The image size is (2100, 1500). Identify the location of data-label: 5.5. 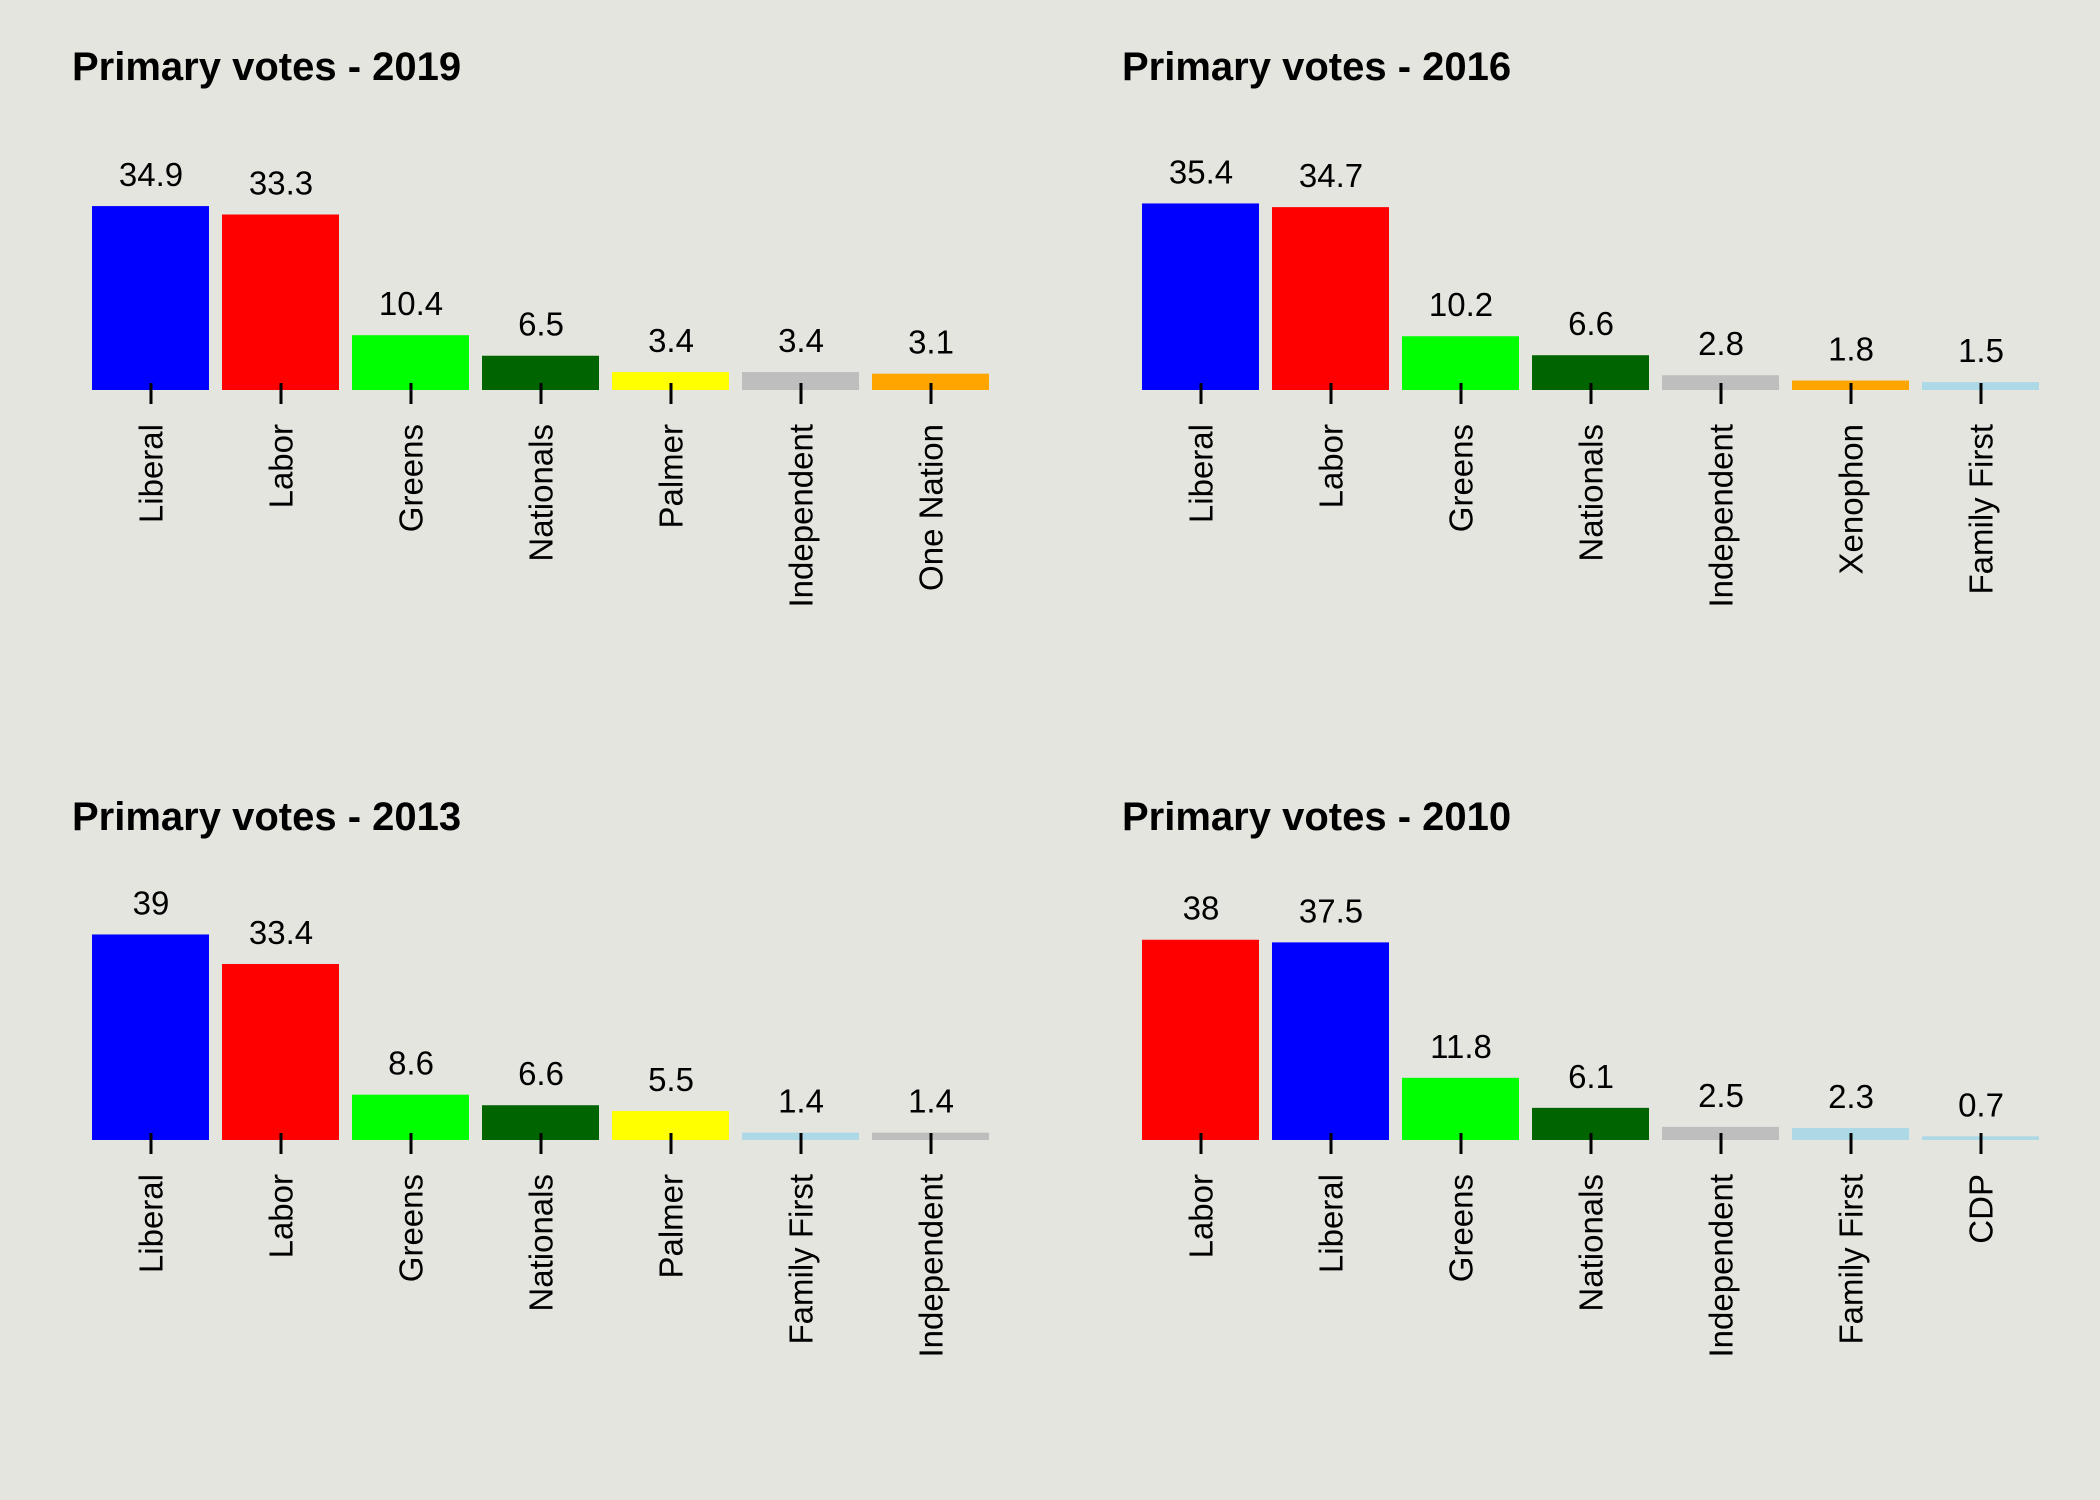
(671, 1079).